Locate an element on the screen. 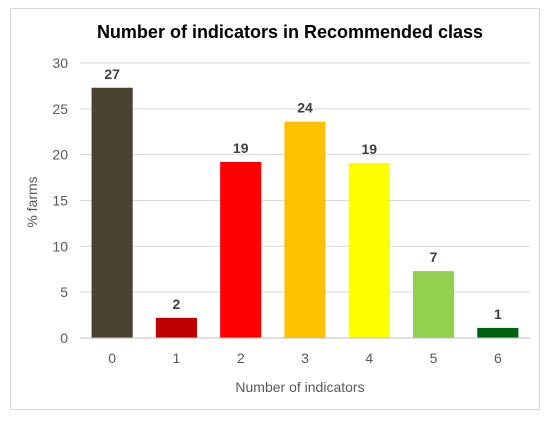 Image resolution: width=550 pixels, height=421 pixels. y-axis-label: % farms is located at coordinates (32, 201).